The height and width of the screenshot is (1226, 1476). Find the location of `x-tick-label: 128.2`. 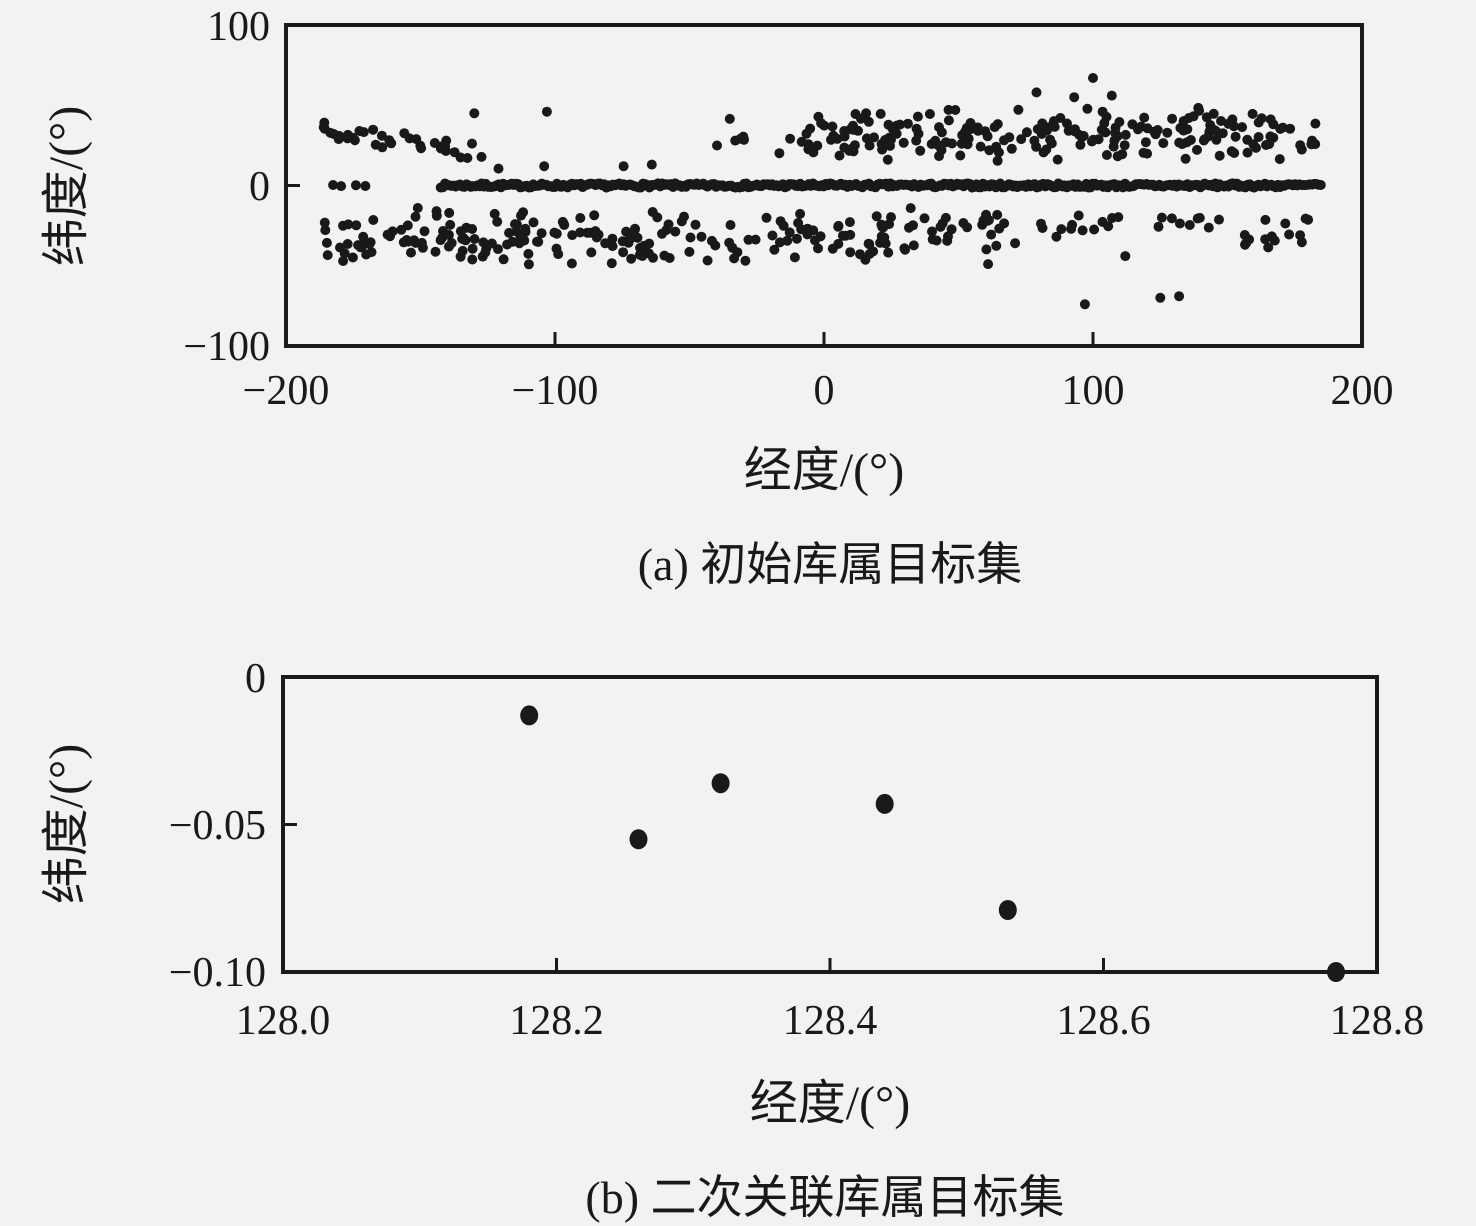

x-tick-label: 128.2 is located at coordinates (556, 1021).